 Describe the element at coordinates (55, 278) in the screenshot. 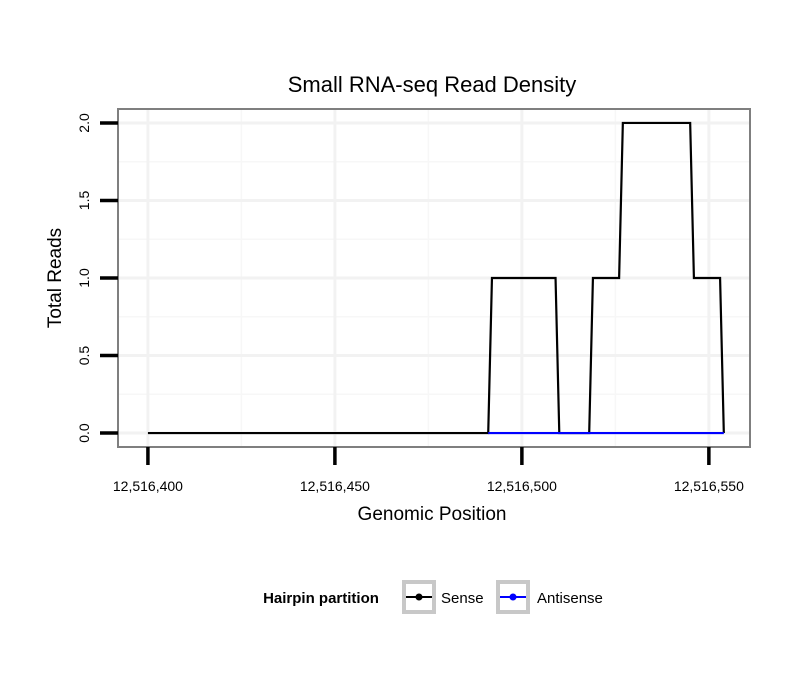

I see `y-axis-label: Total Reads` at that location.